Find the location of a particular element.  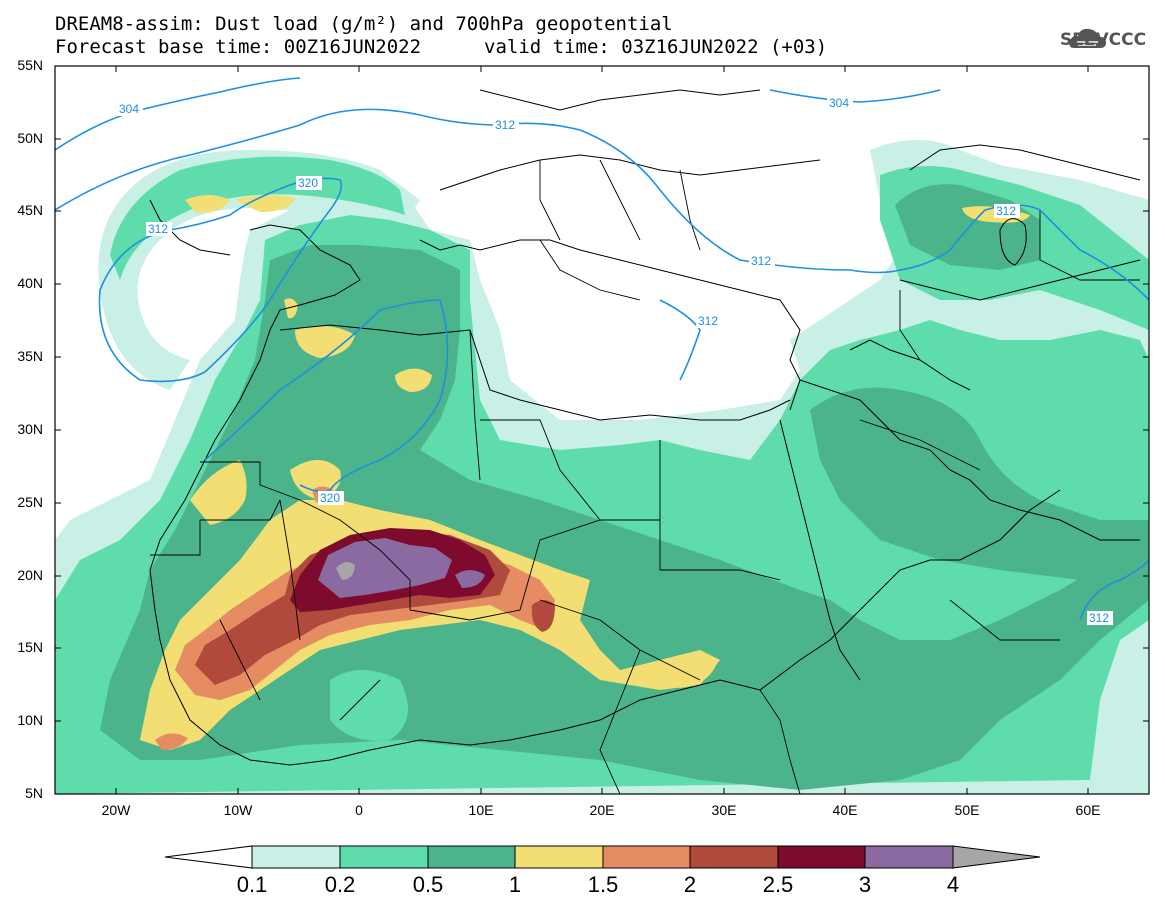

colorbar-bin-0.1 is located at coordinates (296, 857).